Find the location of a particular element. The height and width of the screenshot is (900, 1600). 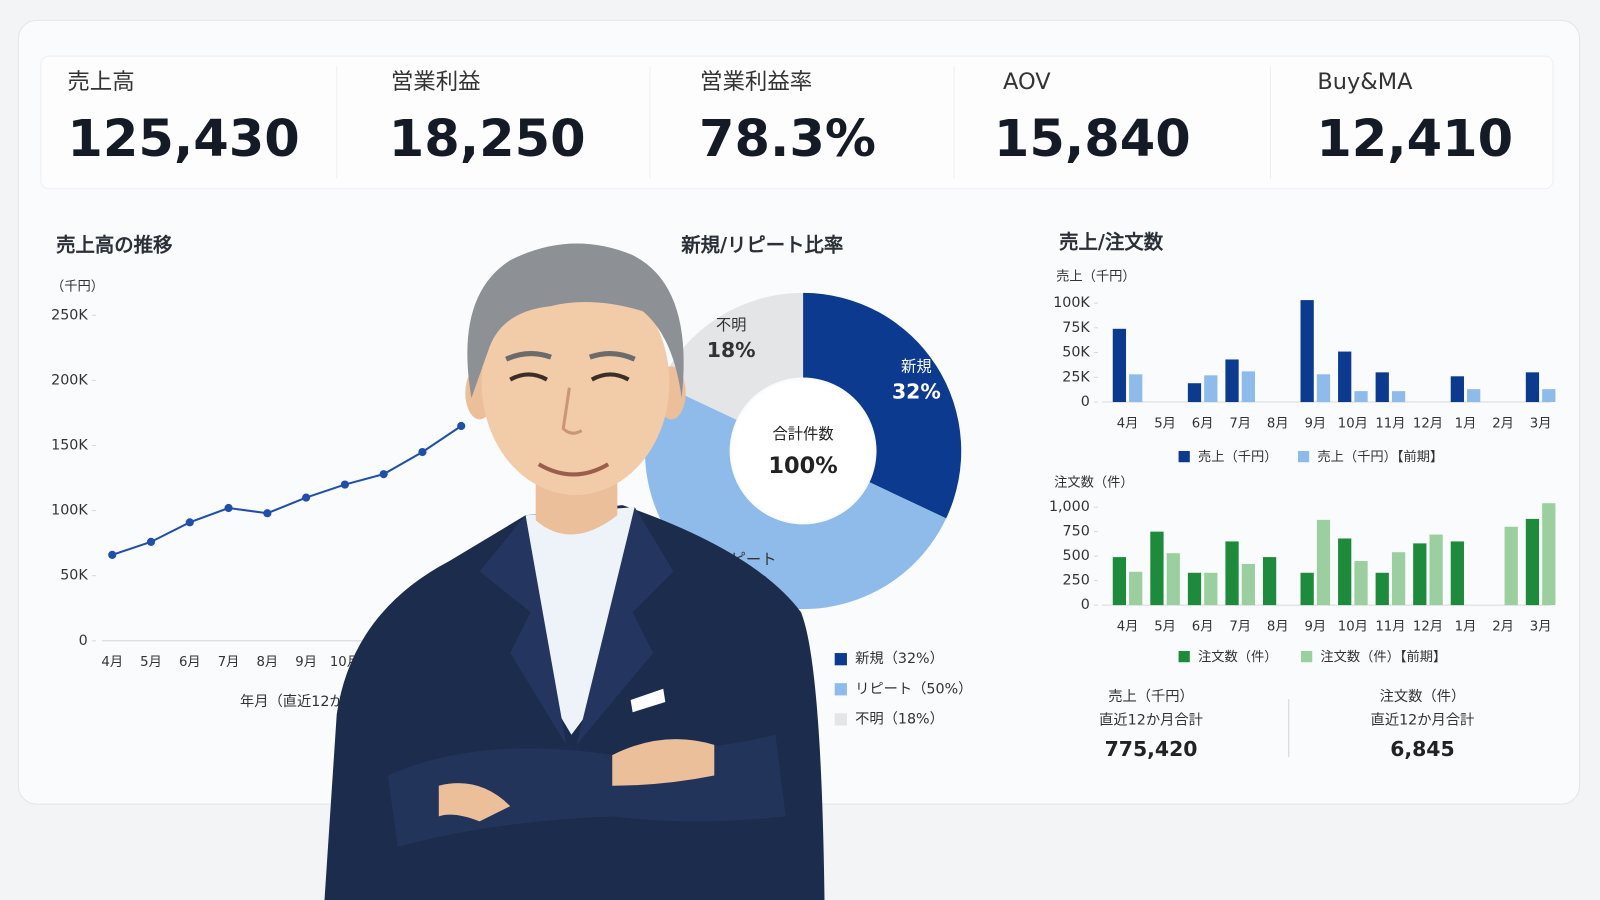

total-subtitle: 直近12か月合計 is located at coordinates (1151, 719).